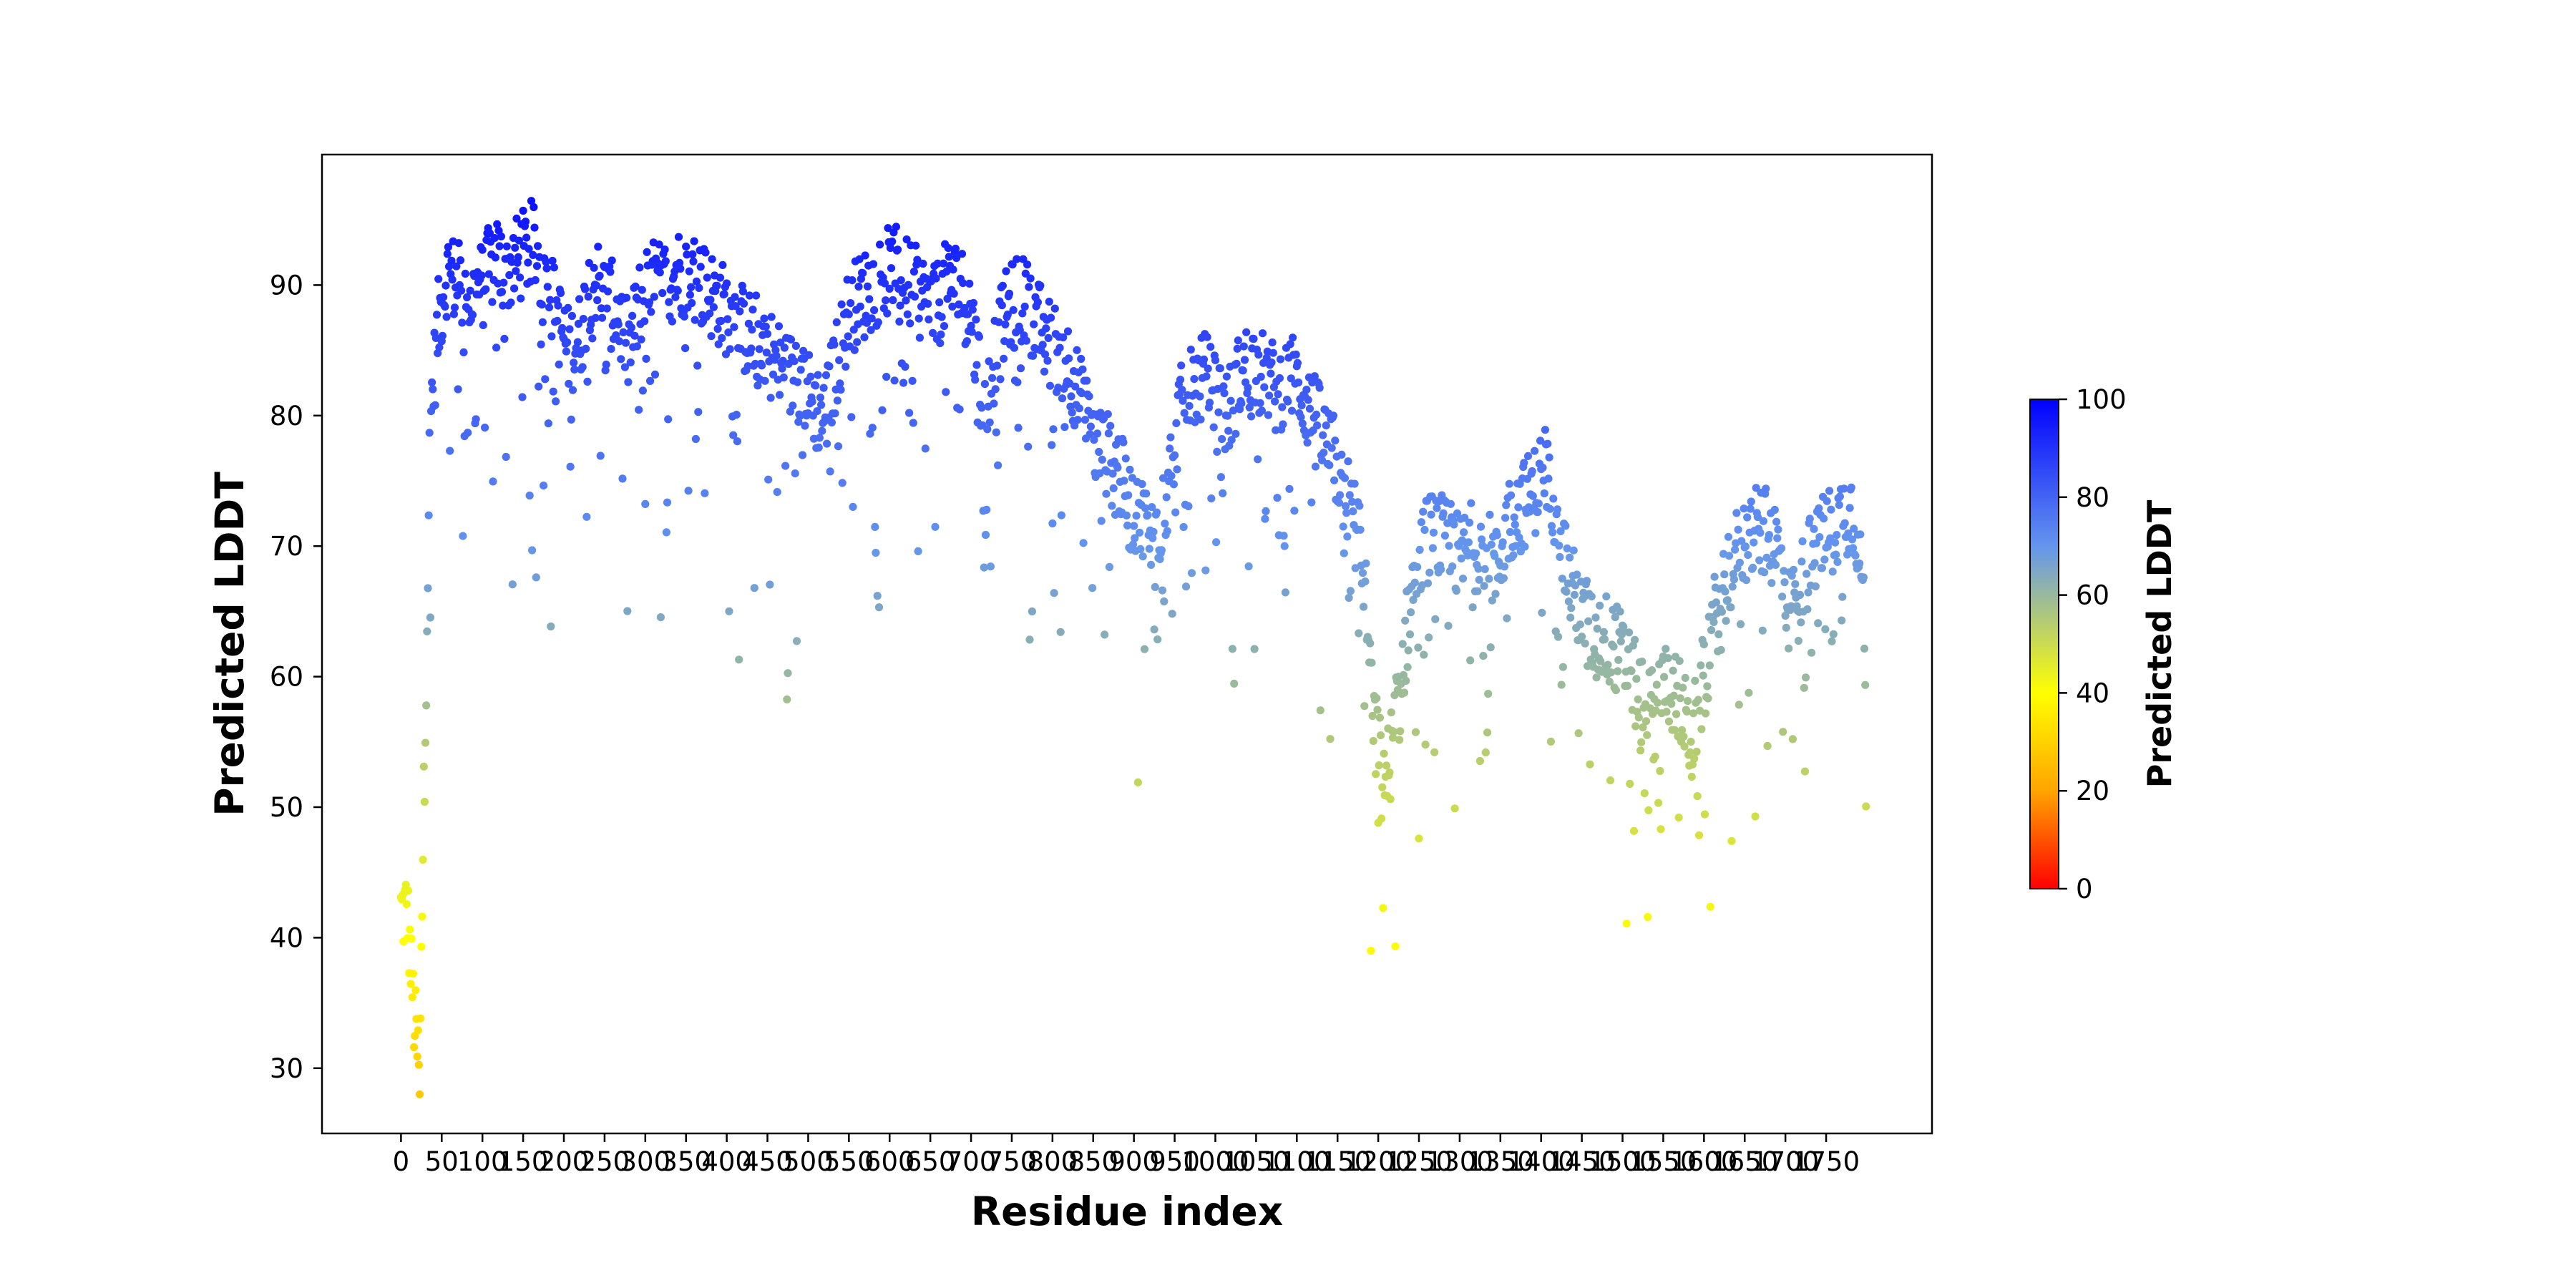 Image resolution: width=2576 pixels, height=1288 pixels. I want to click on x-tick-label: 950, so click(1174, 1161).